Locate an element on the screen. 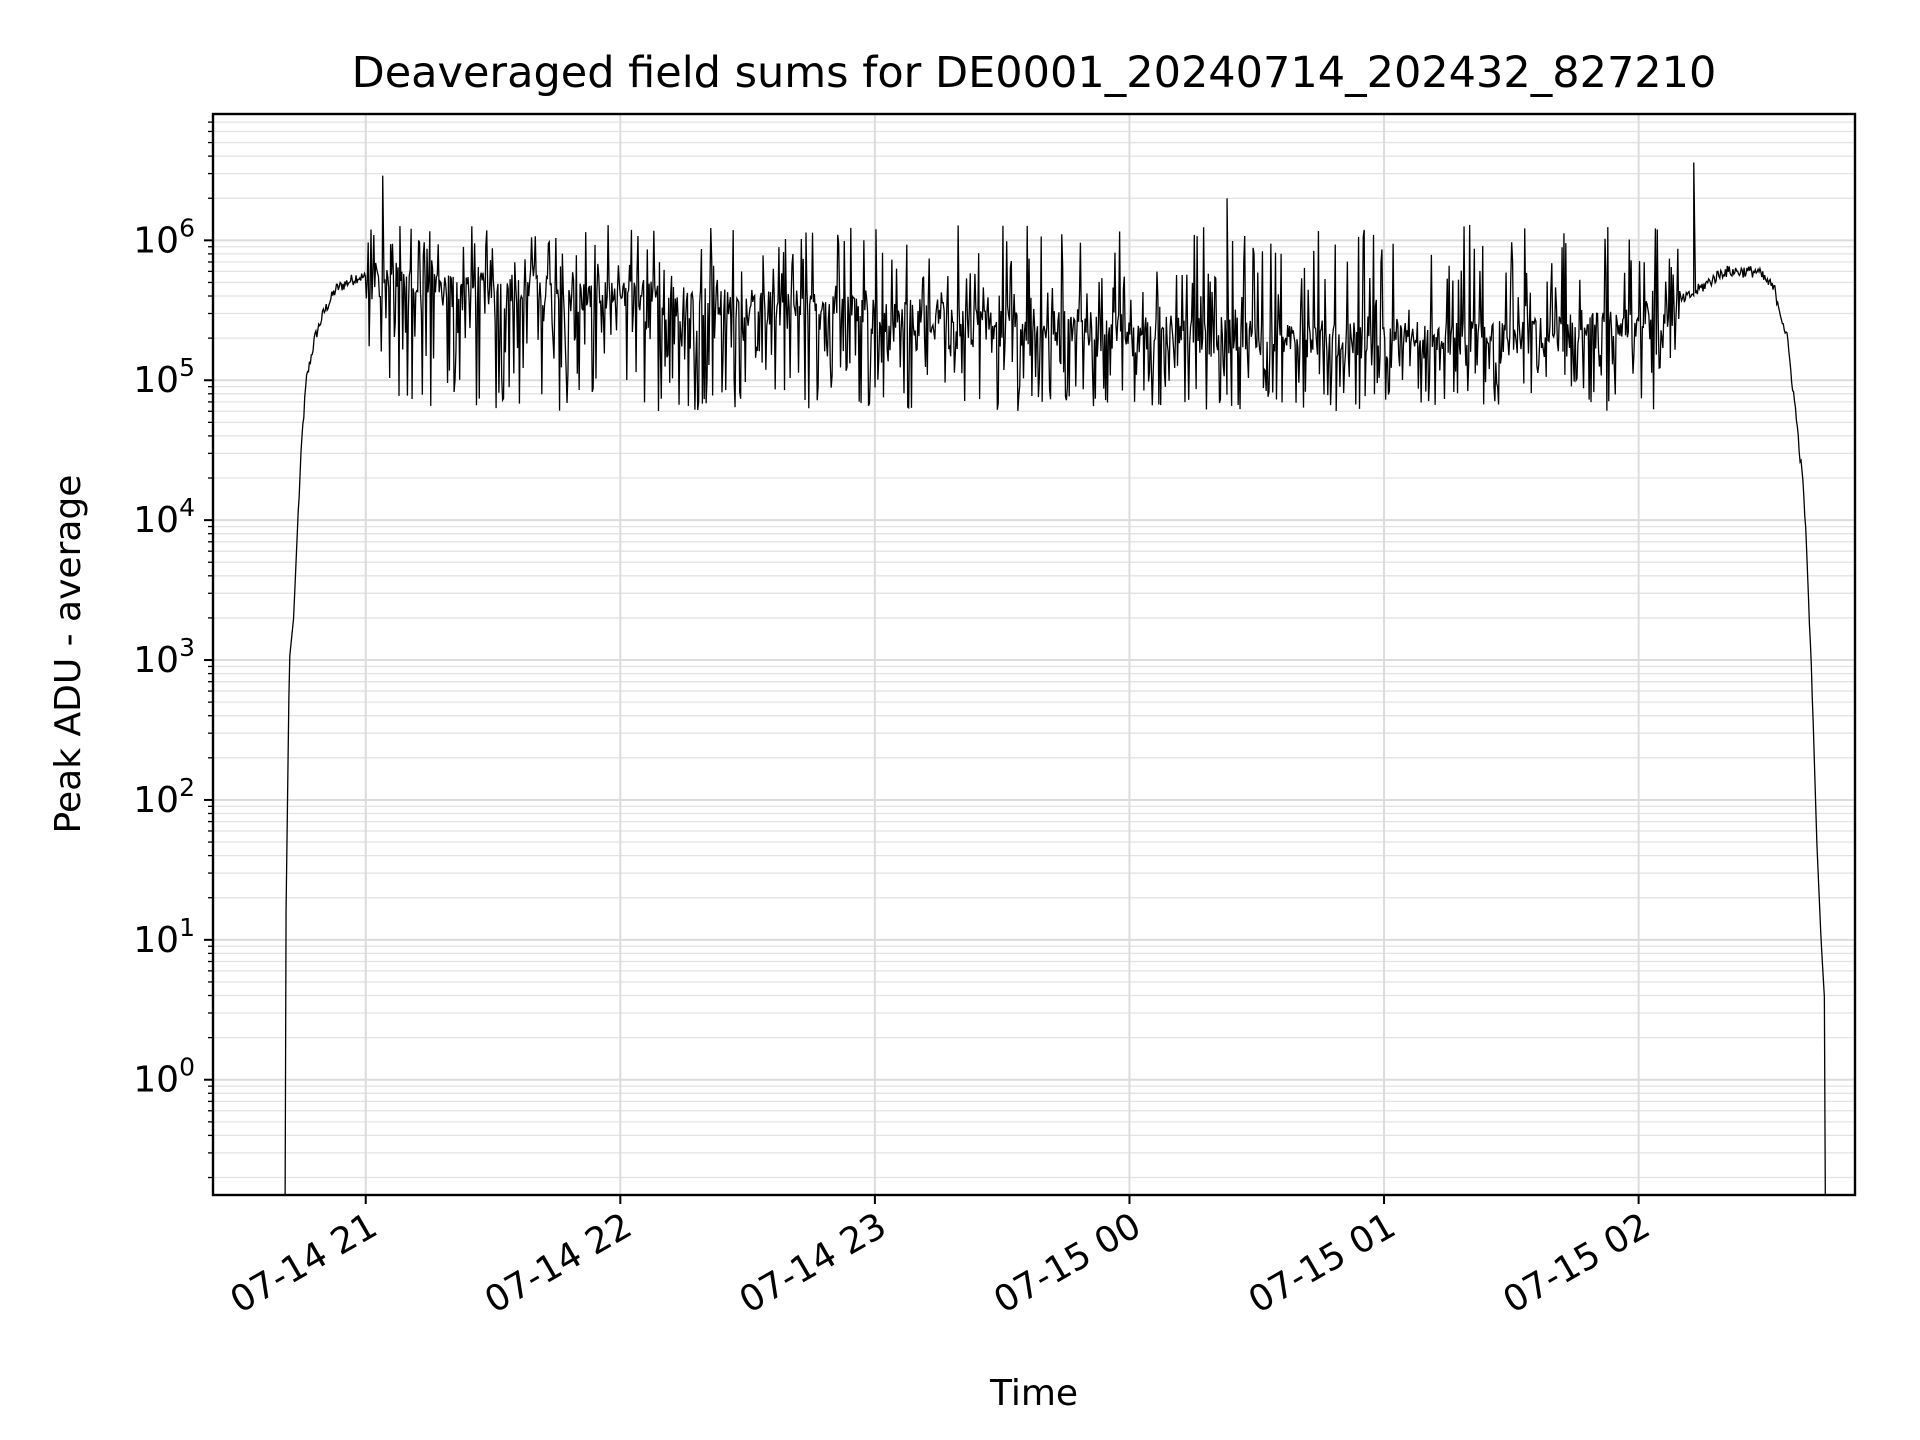  y-tick-label: 10³ is located at coordinates (164, 657).